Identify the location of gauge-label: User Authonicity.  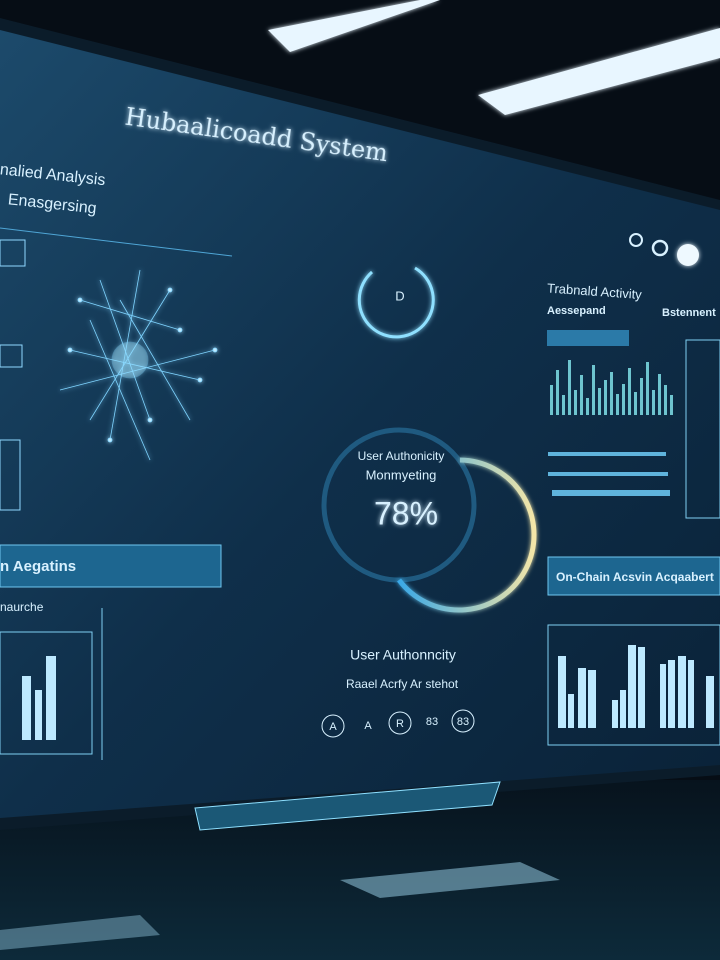
(401, 456).